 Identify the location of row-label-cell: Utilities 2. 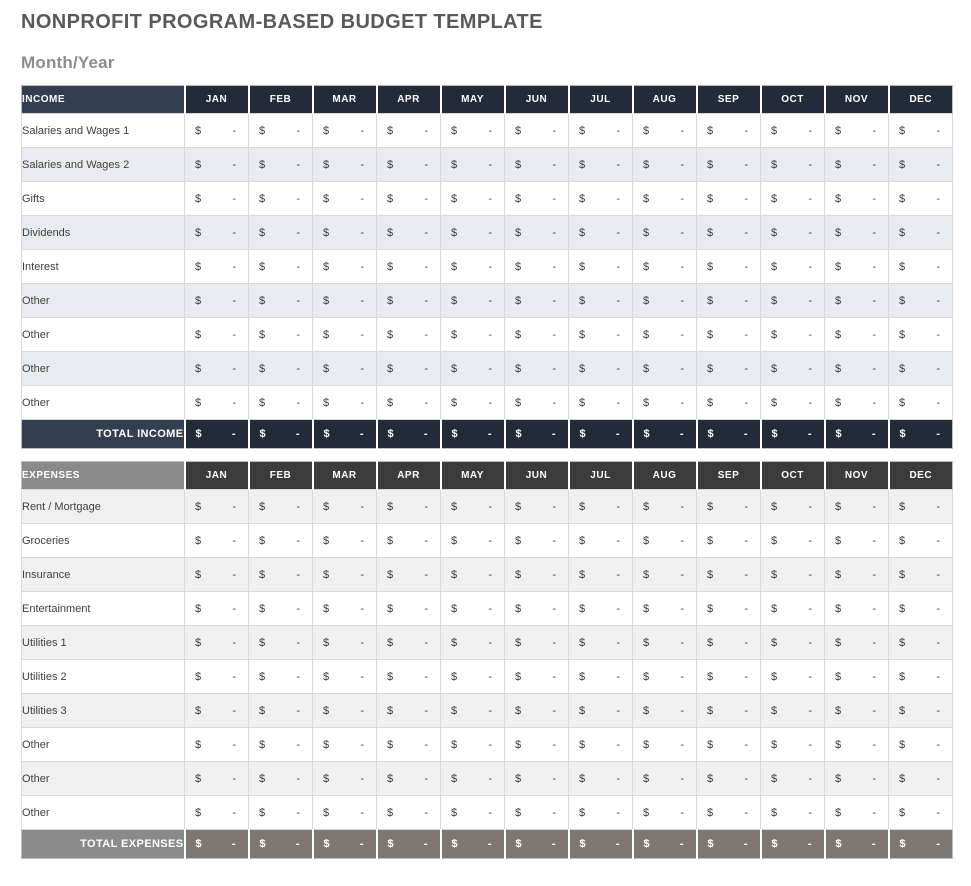
(103, 676).